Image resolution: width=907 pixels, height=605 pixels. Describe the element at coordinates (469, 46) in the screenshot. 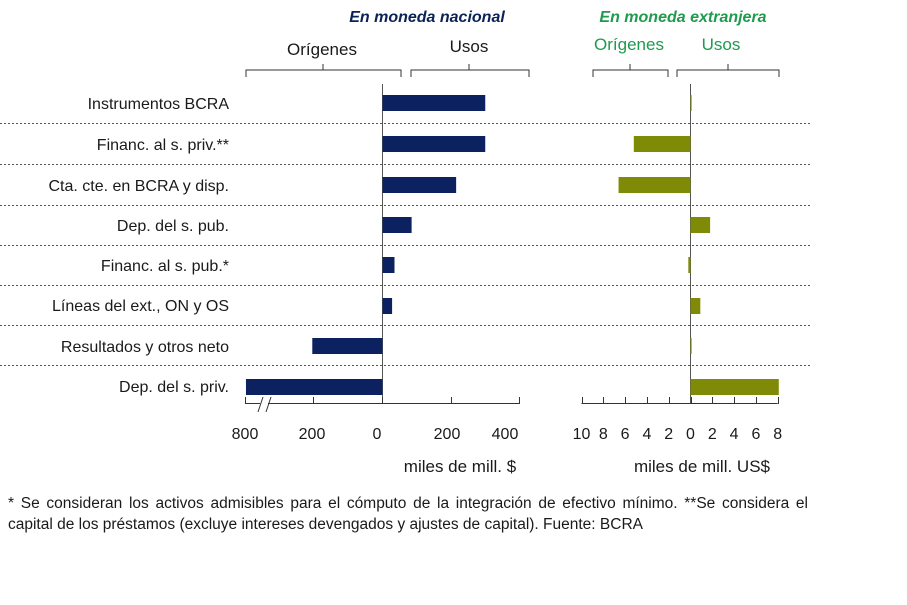

I see `panel1-uses-label: Usos` at that location.